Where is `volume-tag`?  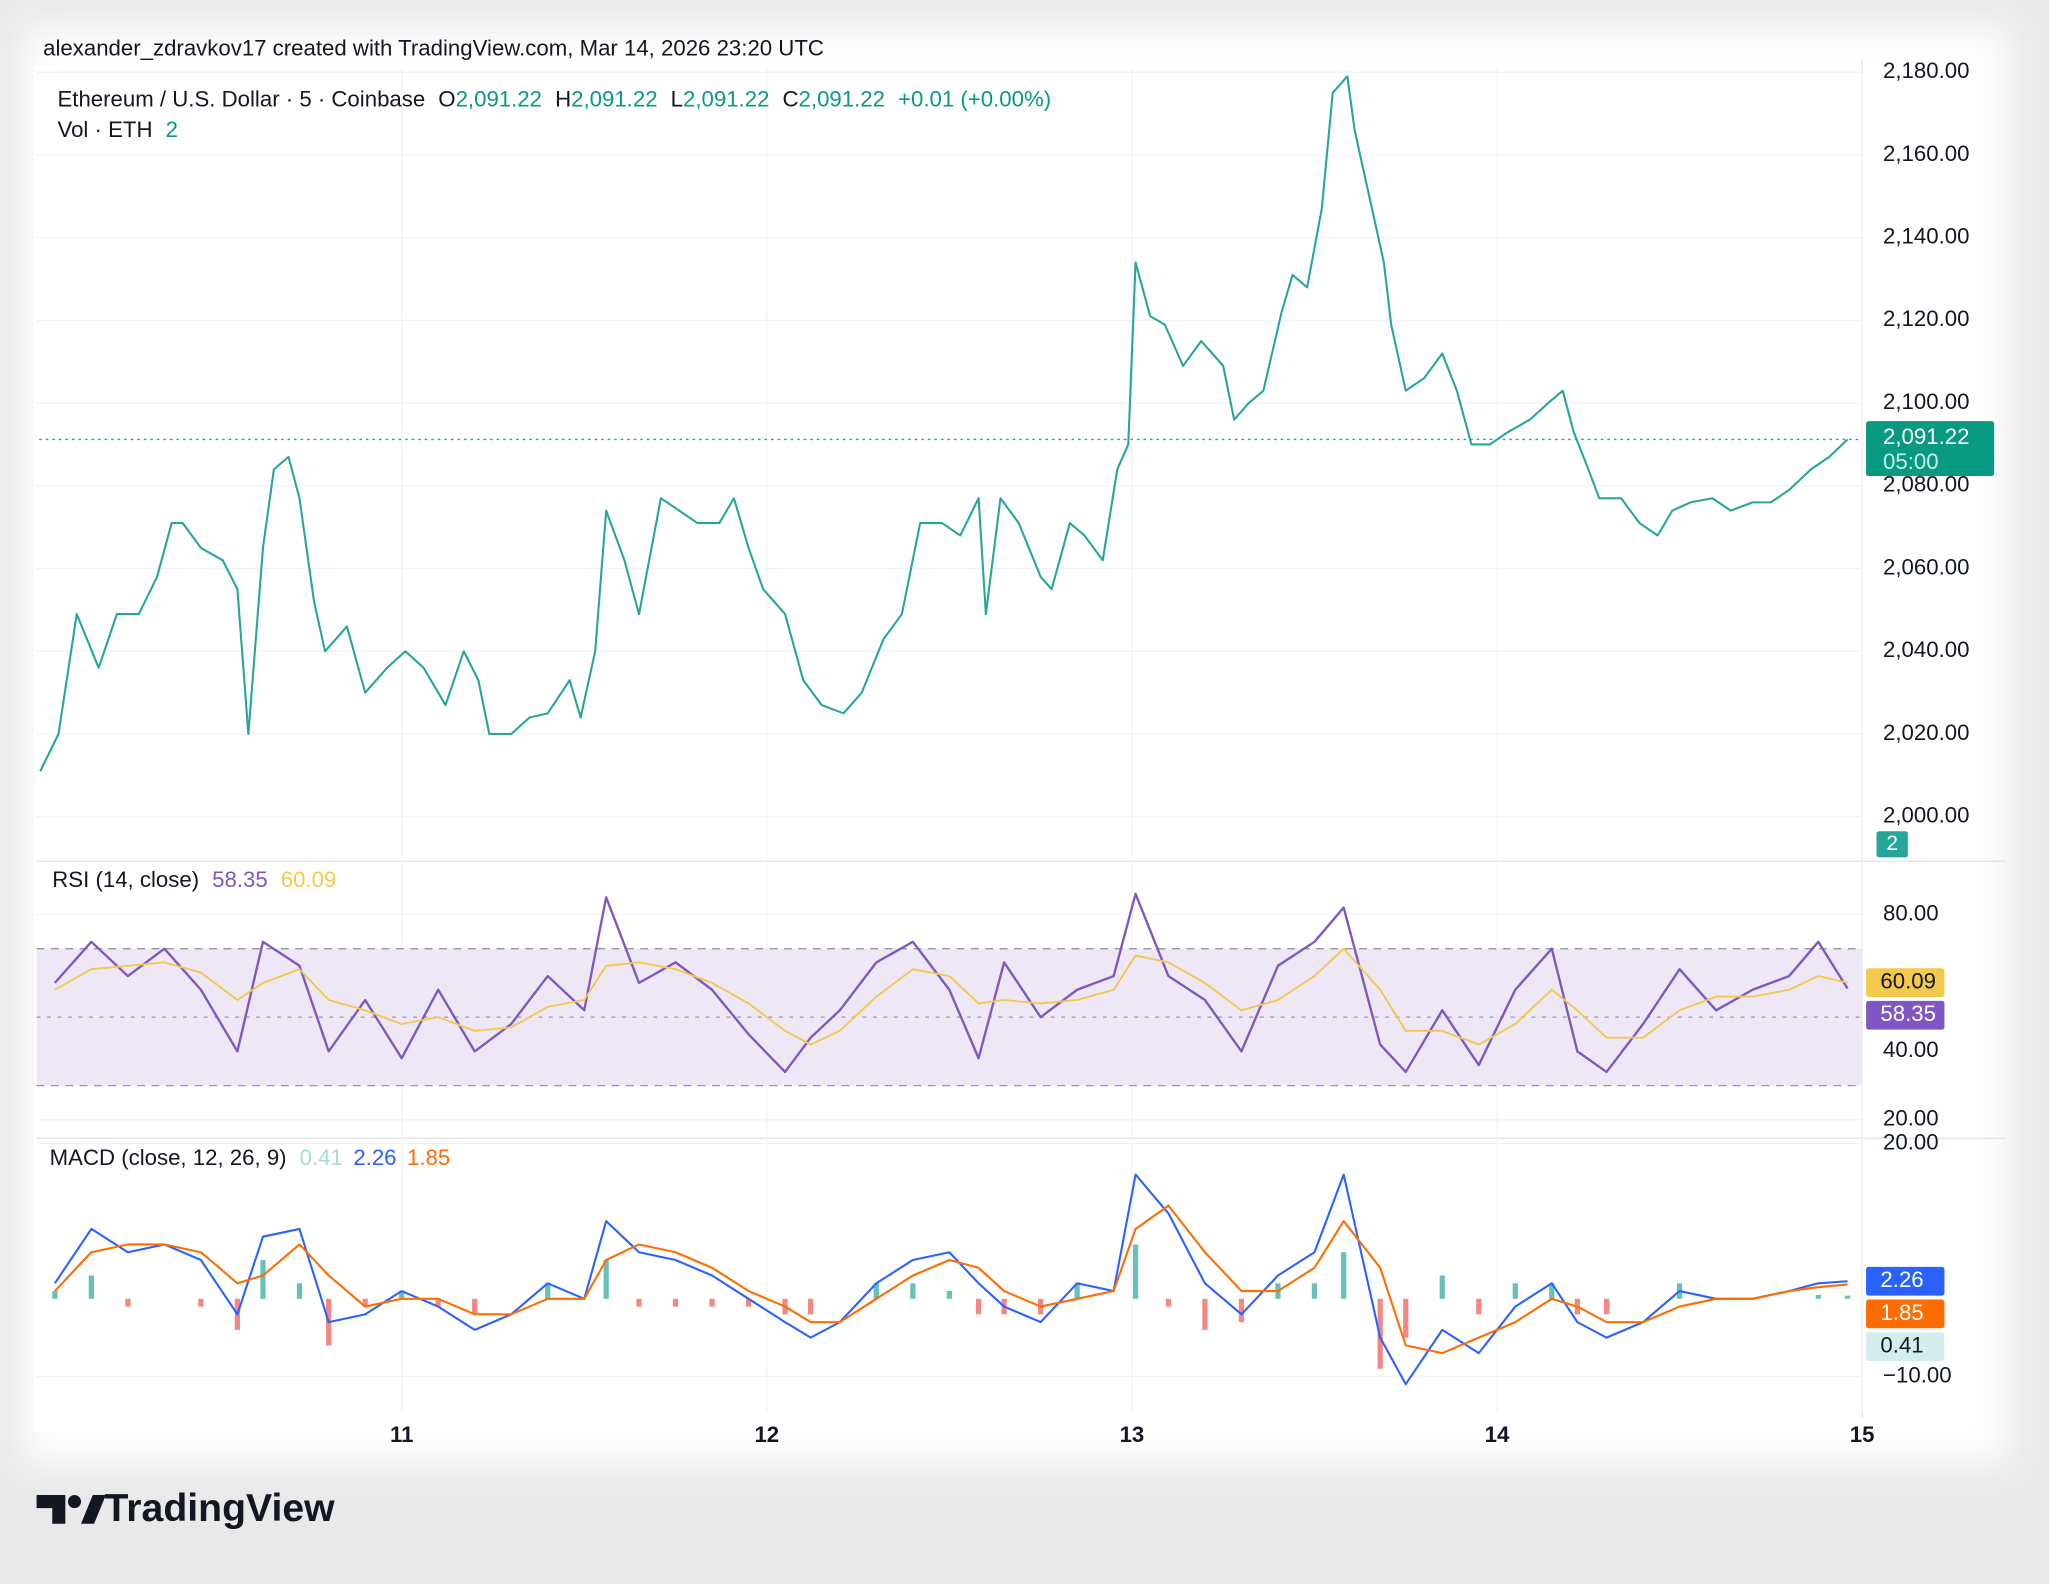
volume-tag is located at coordinates (1892, 844).